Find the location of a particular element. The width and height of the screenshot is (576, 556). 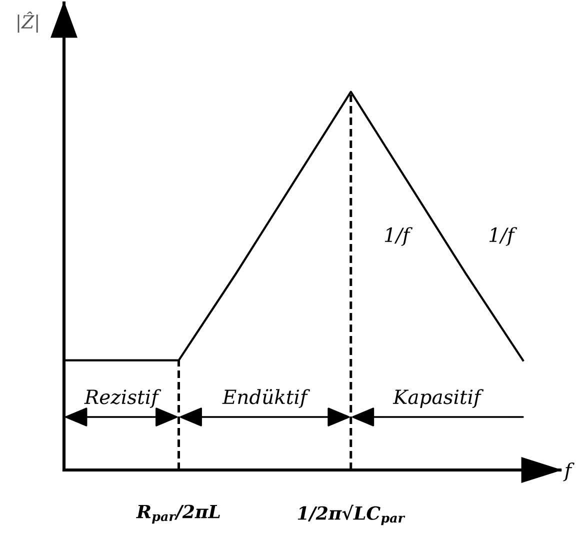

x-tick-label: R$_{par}$/2πL is located at coordinates (178, 514).